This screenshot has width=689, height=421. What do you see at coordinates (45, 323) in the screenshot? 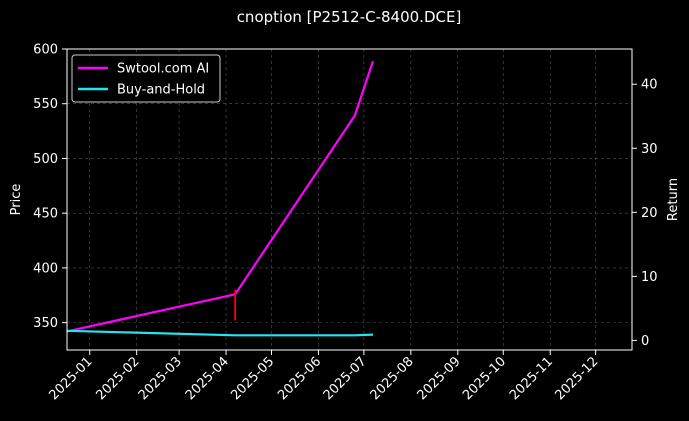
I see `y-tick-label: 350` at bounding box center [45, 323].